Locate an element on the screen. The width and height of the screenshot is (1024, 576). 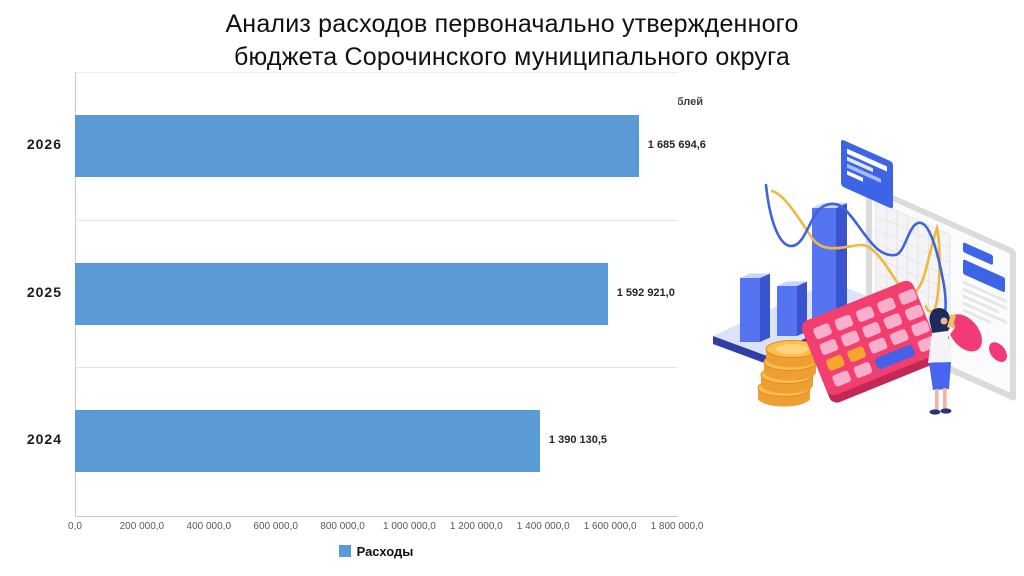
value-label: 1 390 130,5 is located at coordinates (578, 440).